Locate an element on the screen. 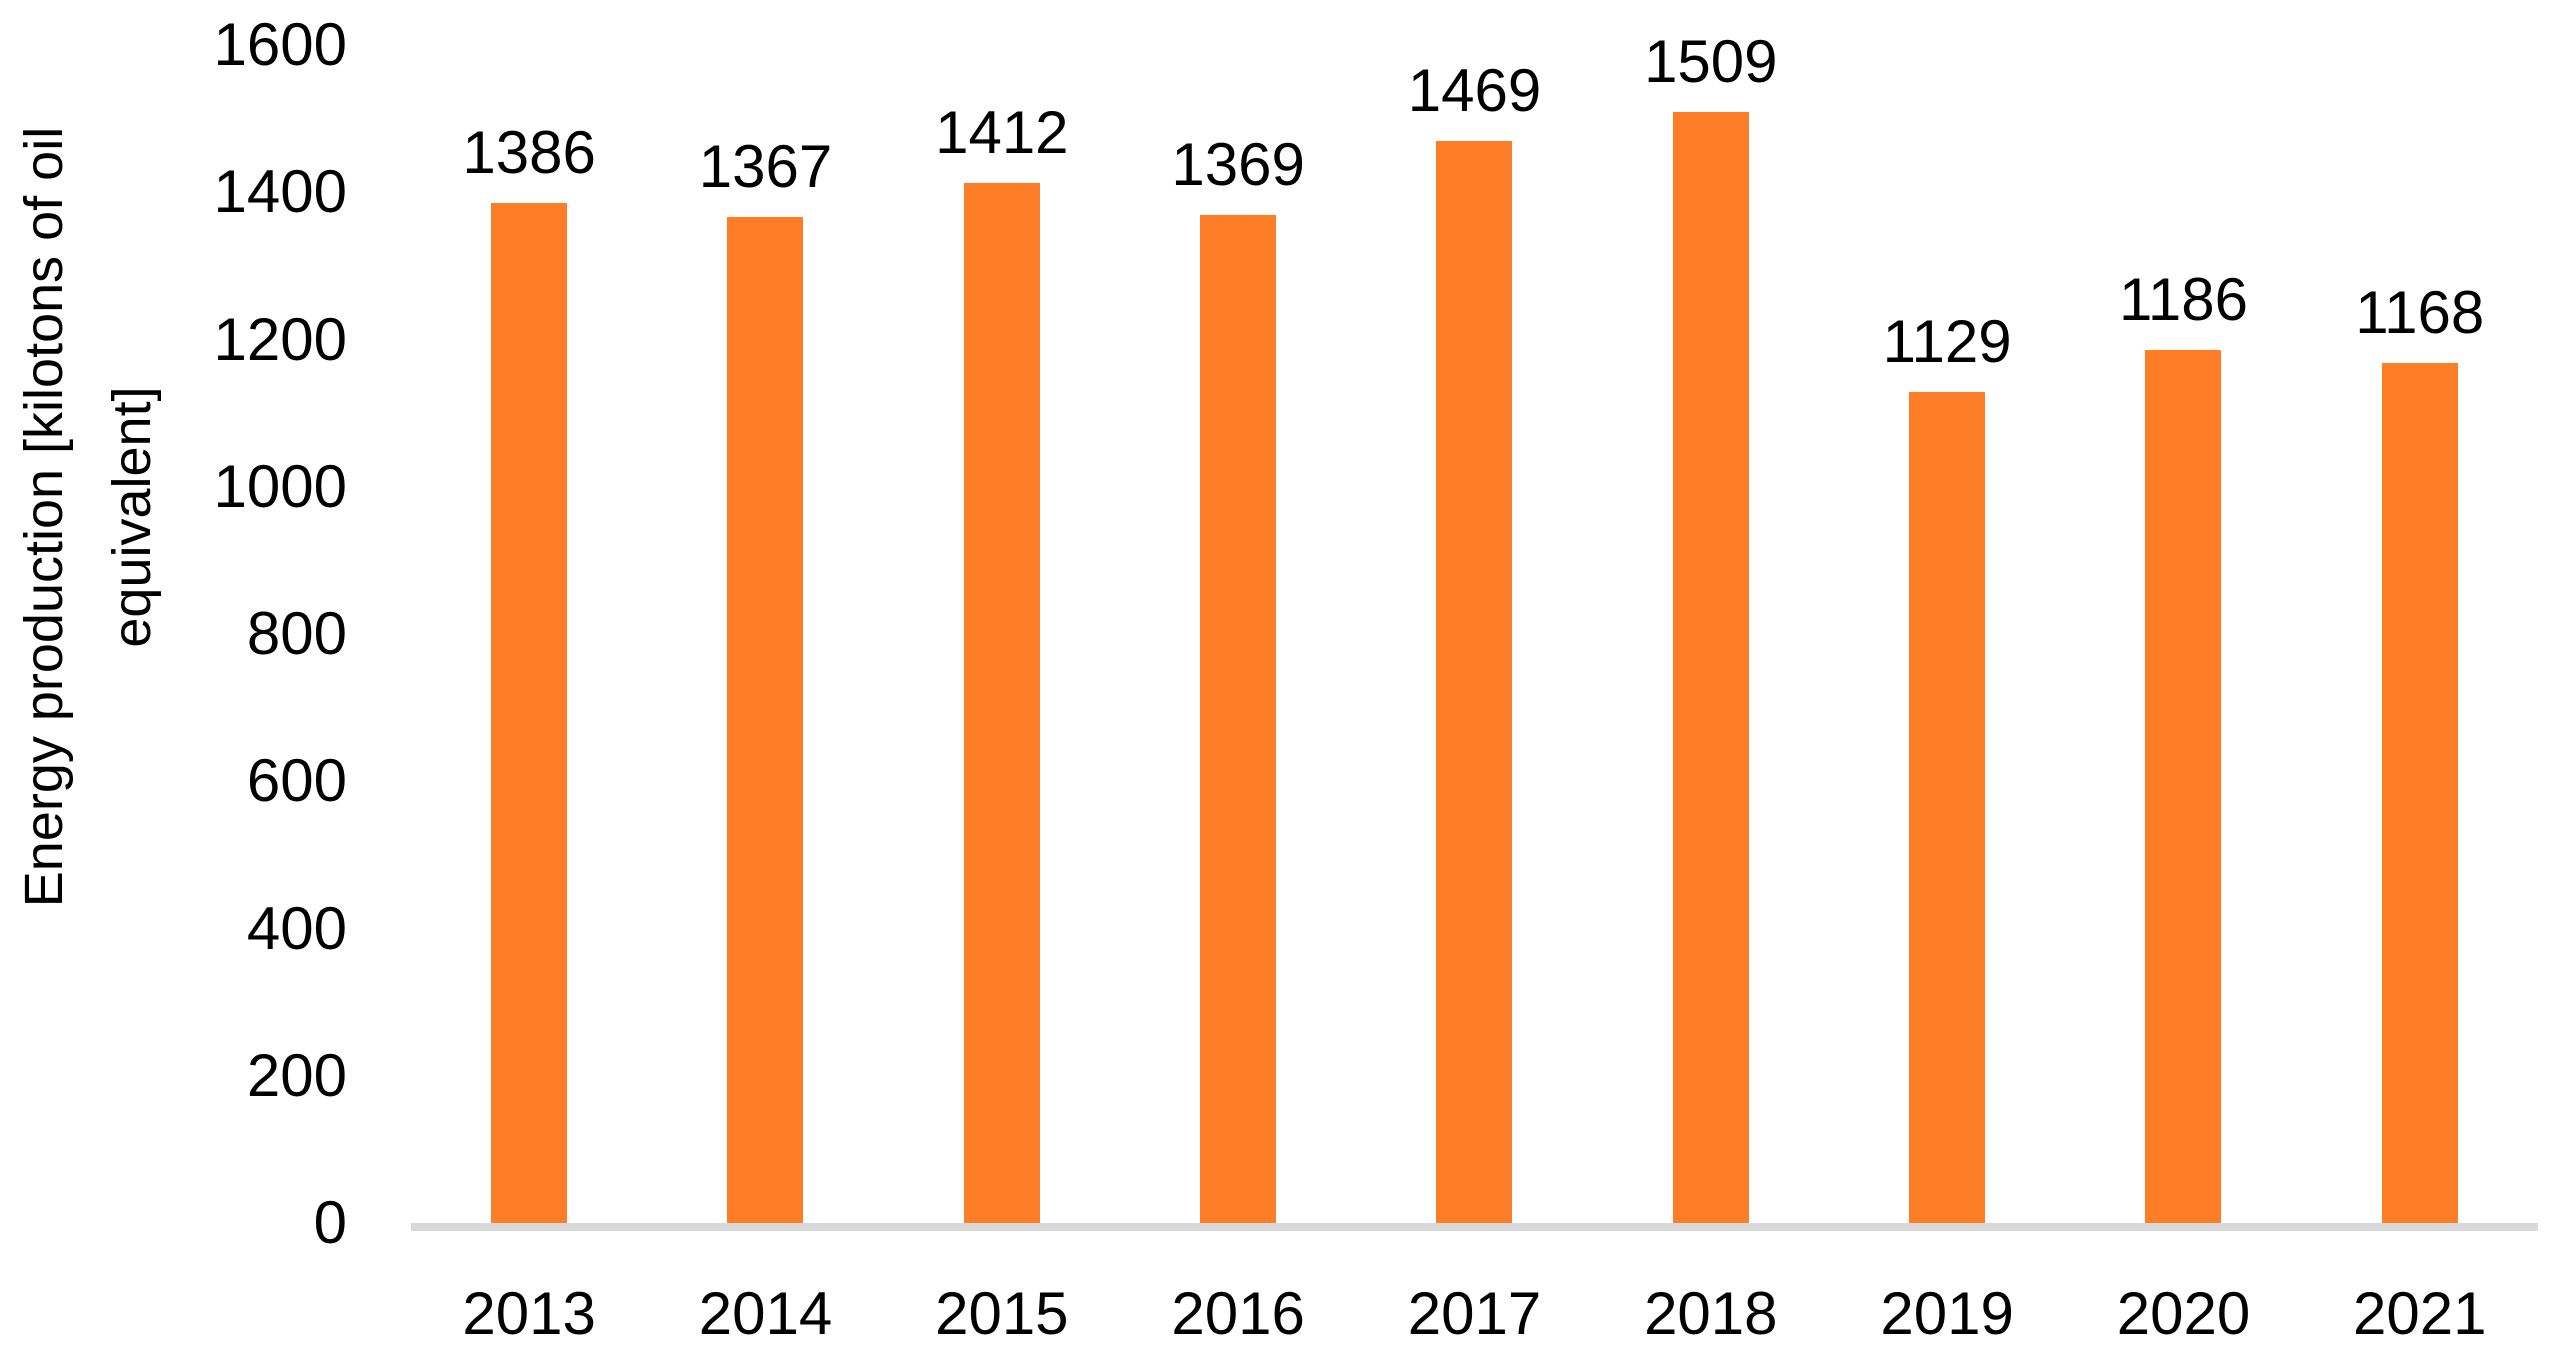  x-tick-label-2014: 2014 is located at coordinates (765, 1313).